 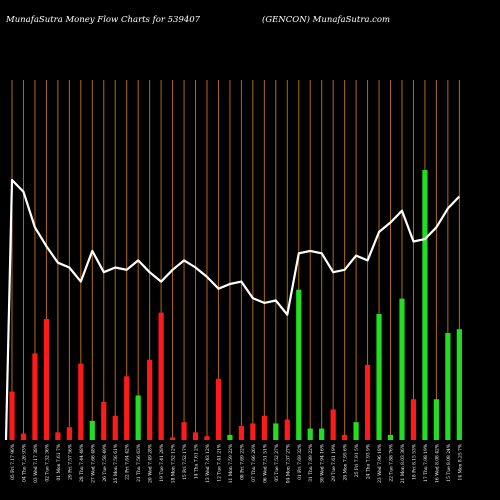 I want to click on x-tick-label: 05 Fri 7.17 96%, so click(x=13, y=462).